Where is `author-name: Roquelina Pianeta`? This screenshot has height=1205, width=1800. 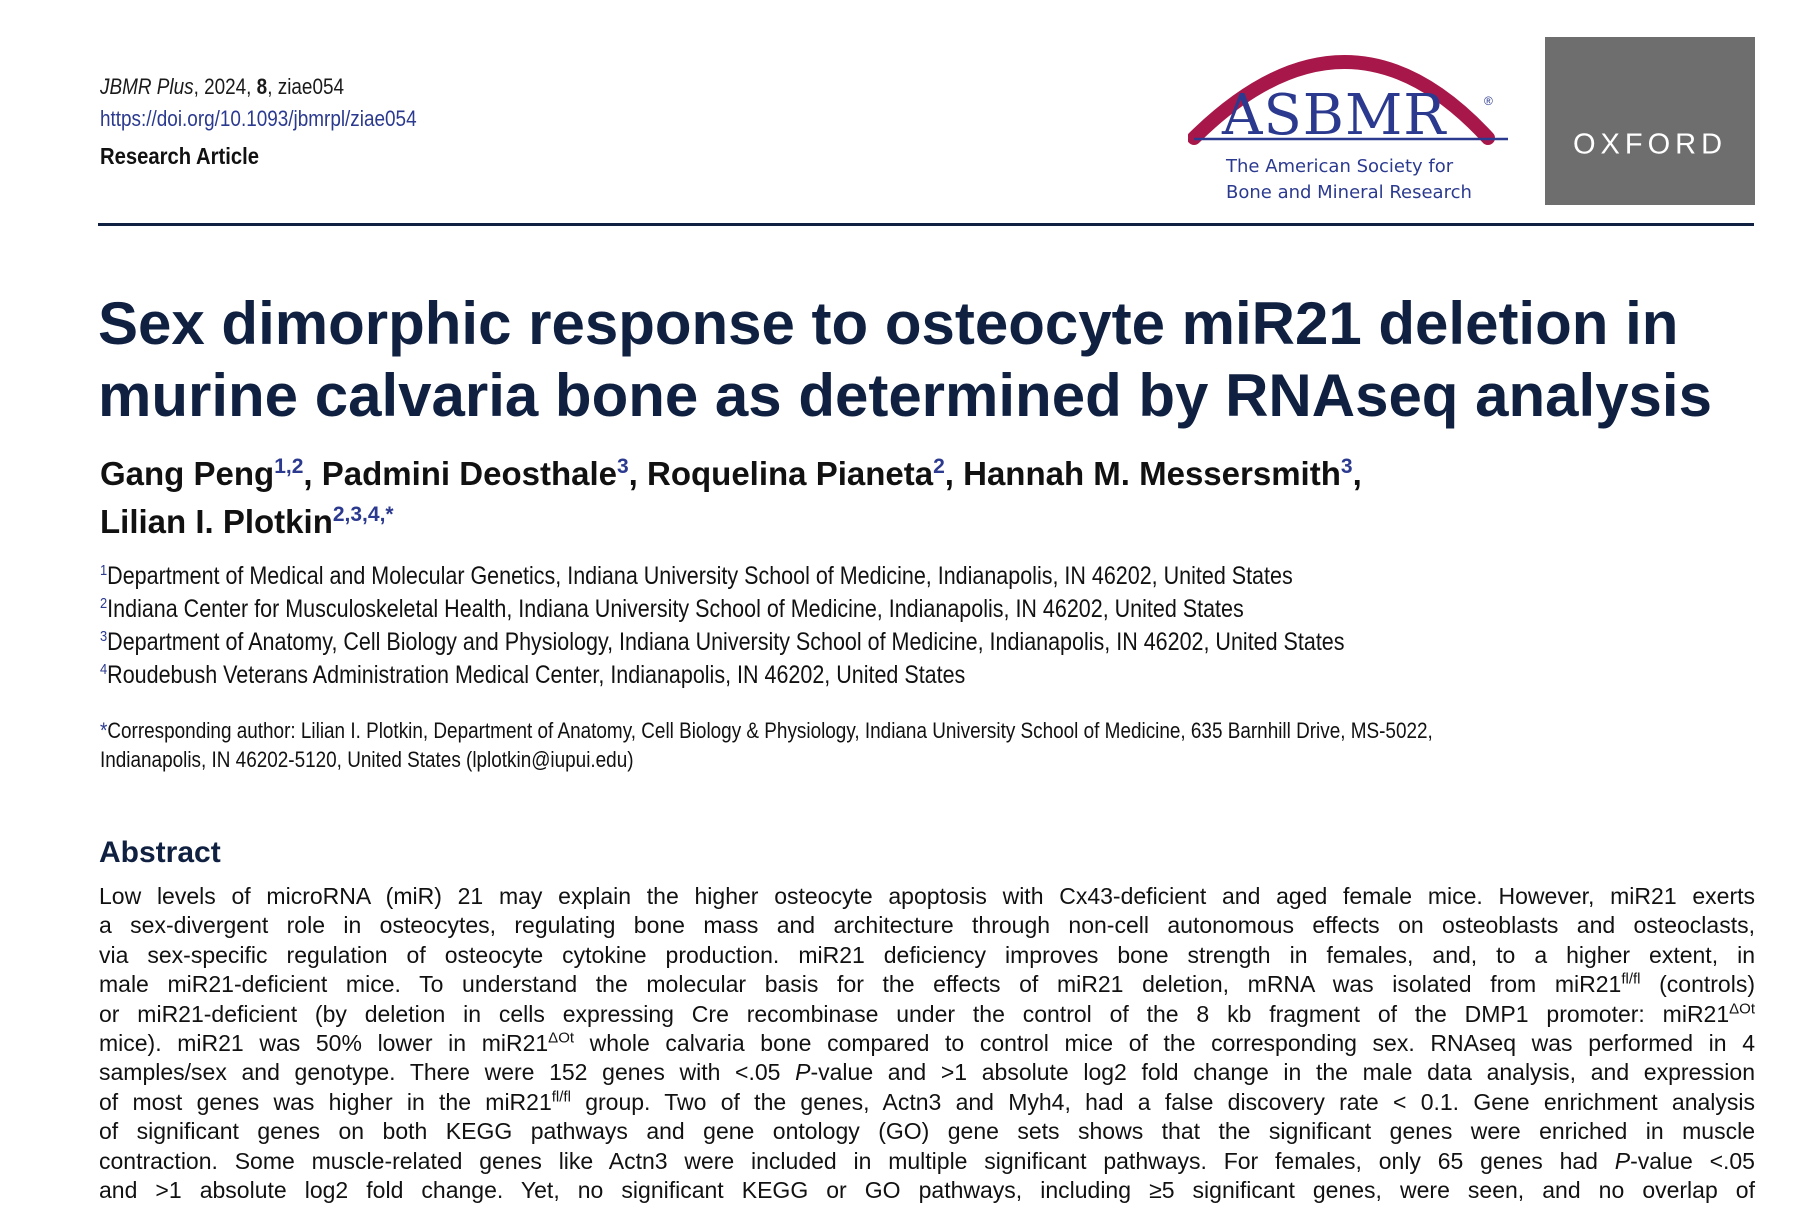
author-name: Roquelina Pianeta is located at coordinates (790, 473).